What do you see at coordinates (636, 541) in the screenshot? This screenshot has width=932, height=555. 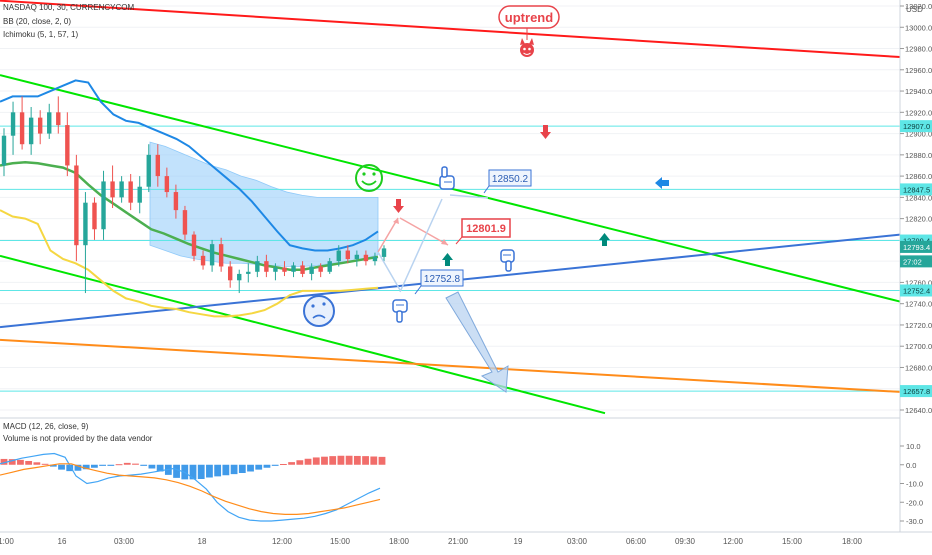 I see `time-tick-label: 06:00` at bounding box center [636, 541].